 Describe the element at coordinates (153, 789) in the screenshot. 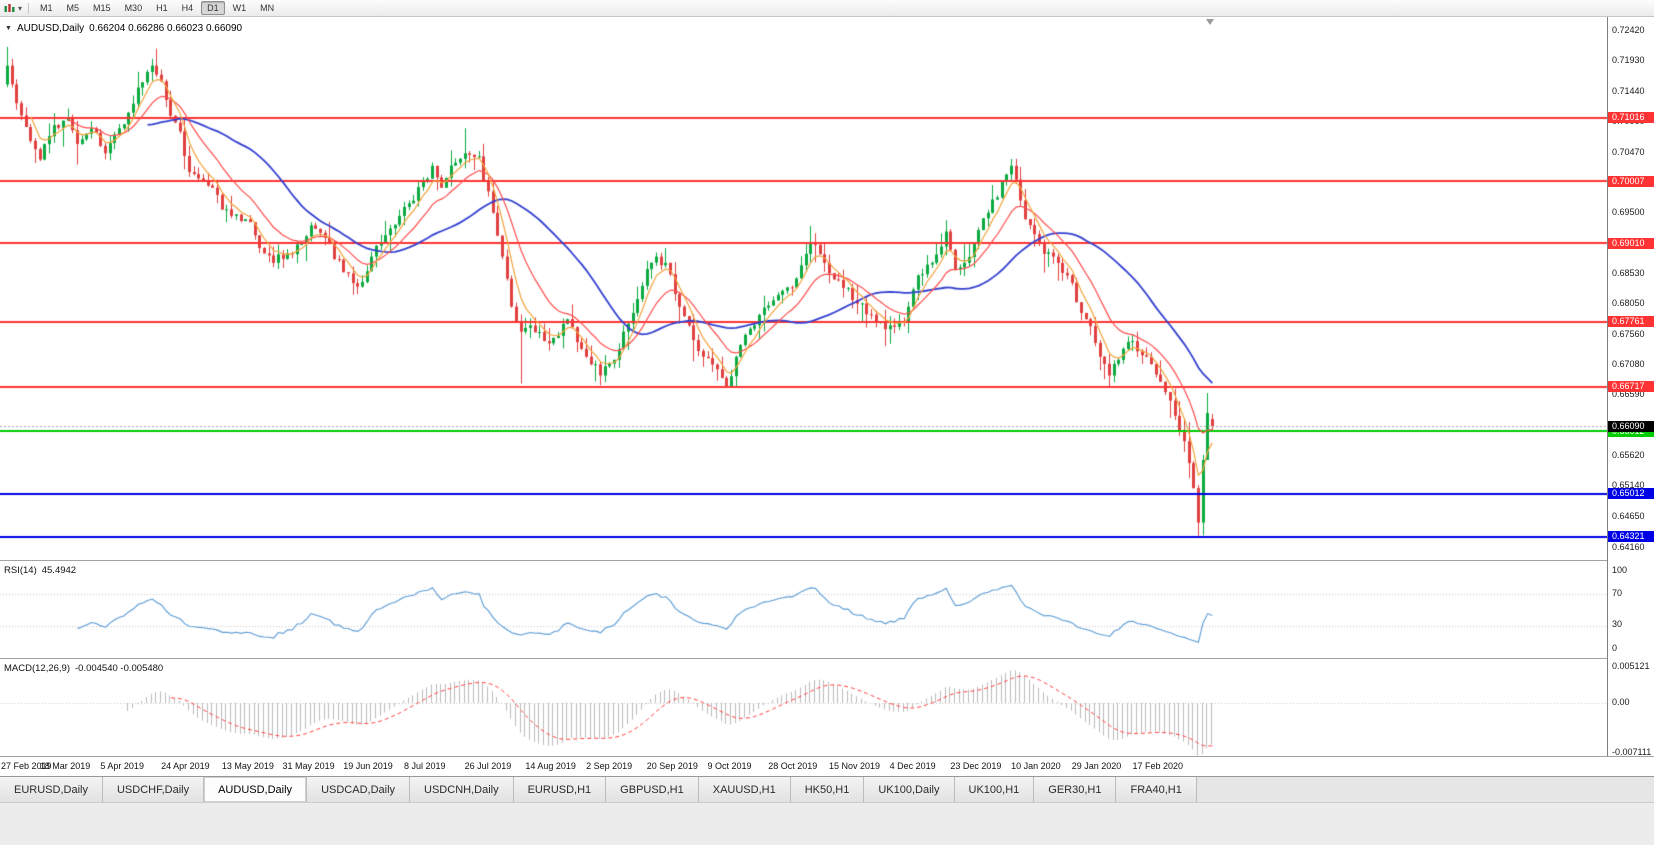

I see `chart-tab-usdchf-daily: USDCHF,Daily` at that location.